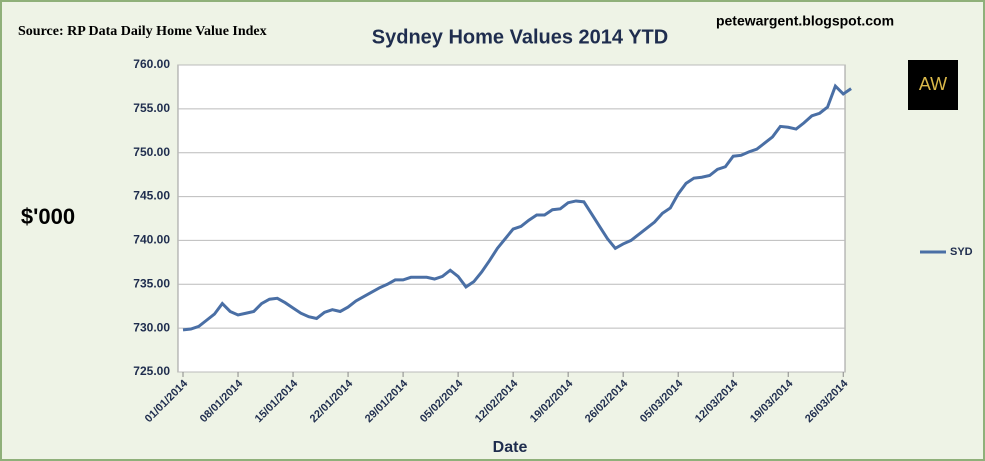  Describe the element at coordinates (151, 240) in the screenshot. I see `y-tick-label: 740.00` at that location.